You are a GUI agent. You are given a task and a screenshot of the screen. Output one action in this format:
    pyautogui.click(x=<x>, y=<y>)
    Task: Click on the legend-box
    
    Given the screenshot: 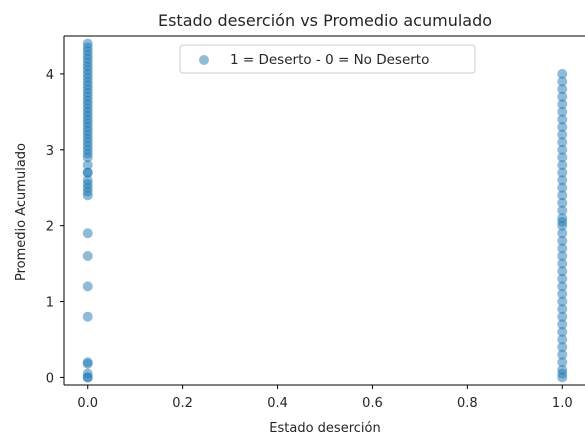 What is the action you would take?
    pyautogui.click(x=327, y=59)
    